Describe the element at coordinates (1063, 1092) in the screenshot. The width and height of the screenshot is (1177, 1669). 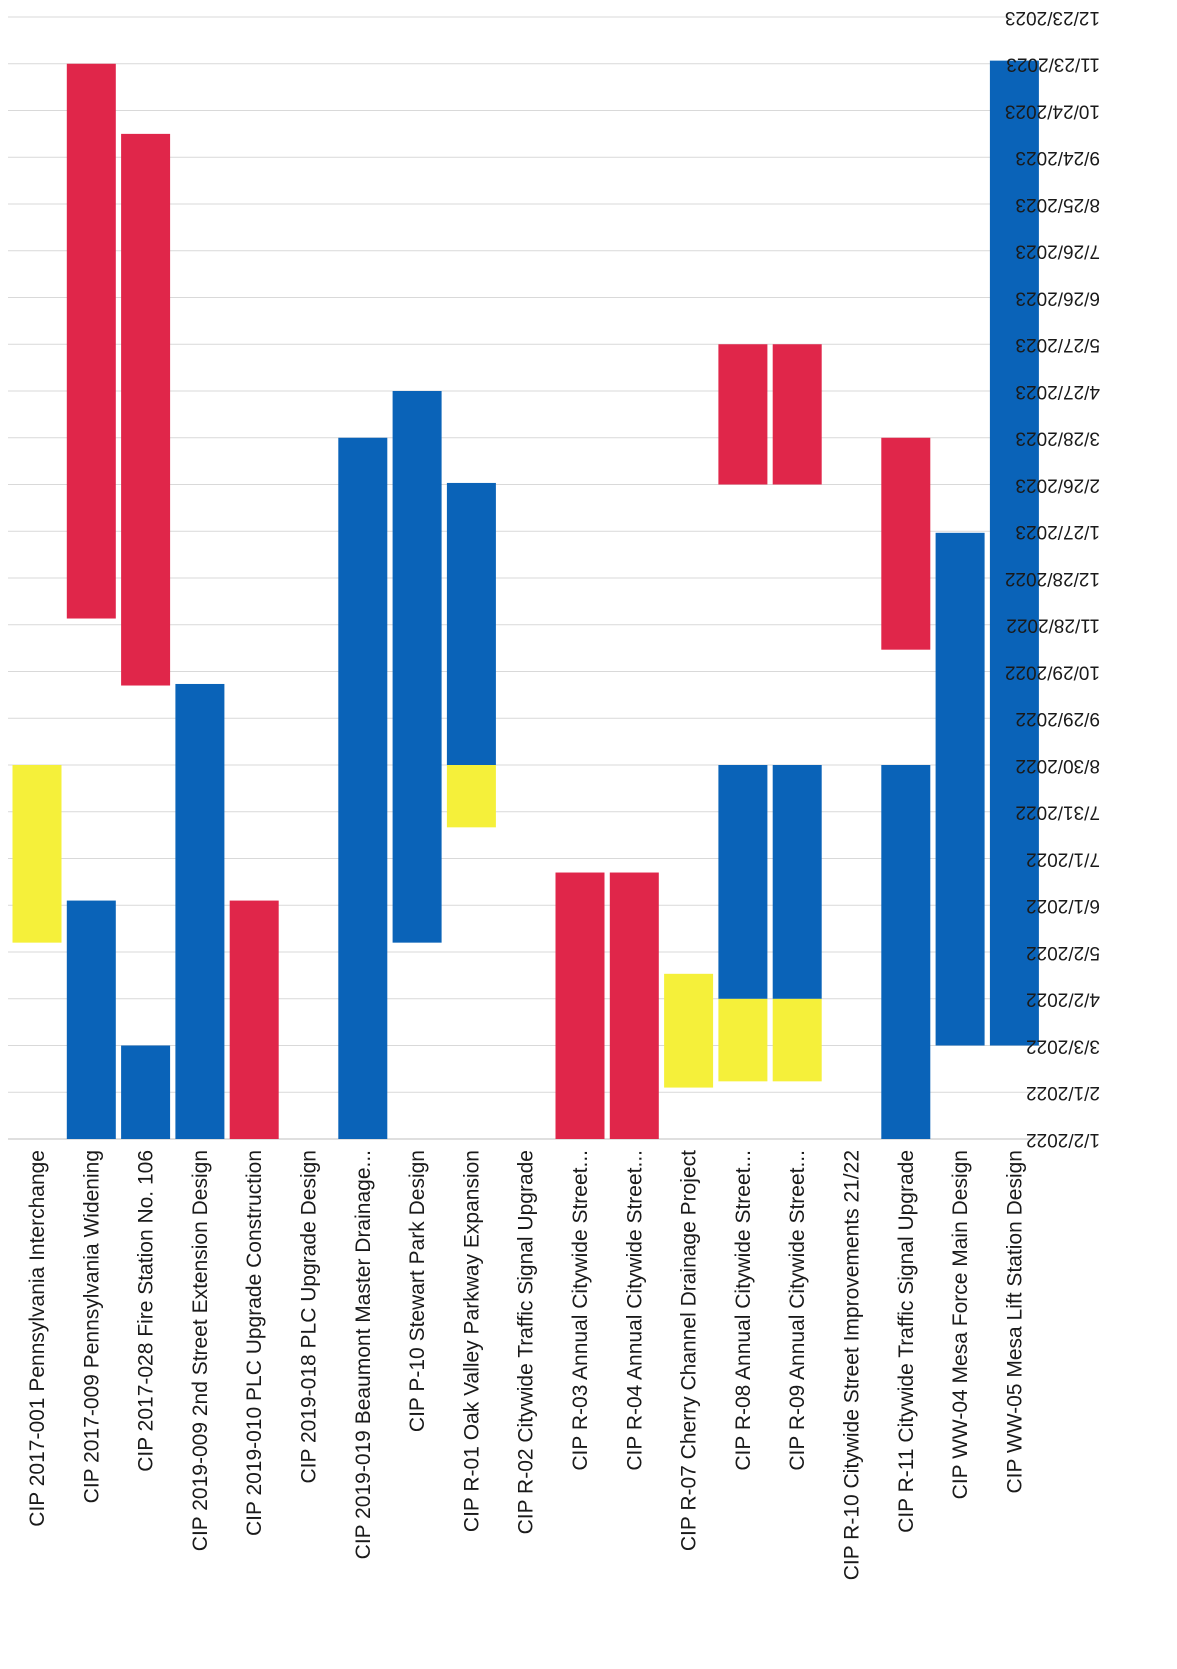
I see `date-tick-label: 2/1/2022` at that location.